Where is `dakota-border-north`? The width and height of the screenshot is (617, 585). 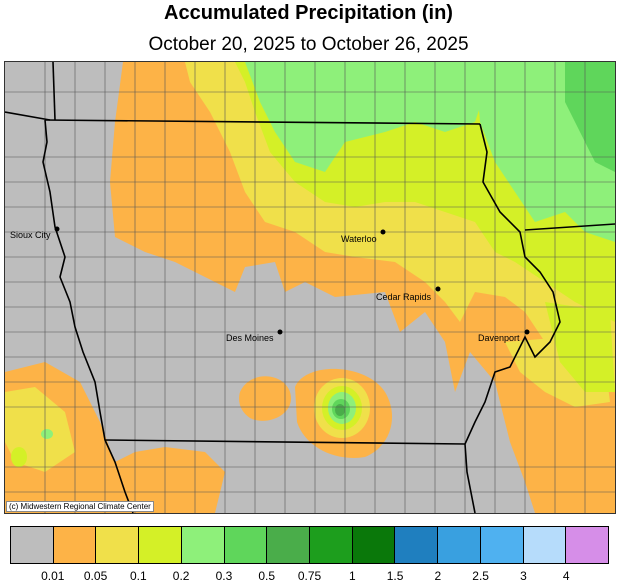 dakota-border-north is located at coordinates (54, 91).